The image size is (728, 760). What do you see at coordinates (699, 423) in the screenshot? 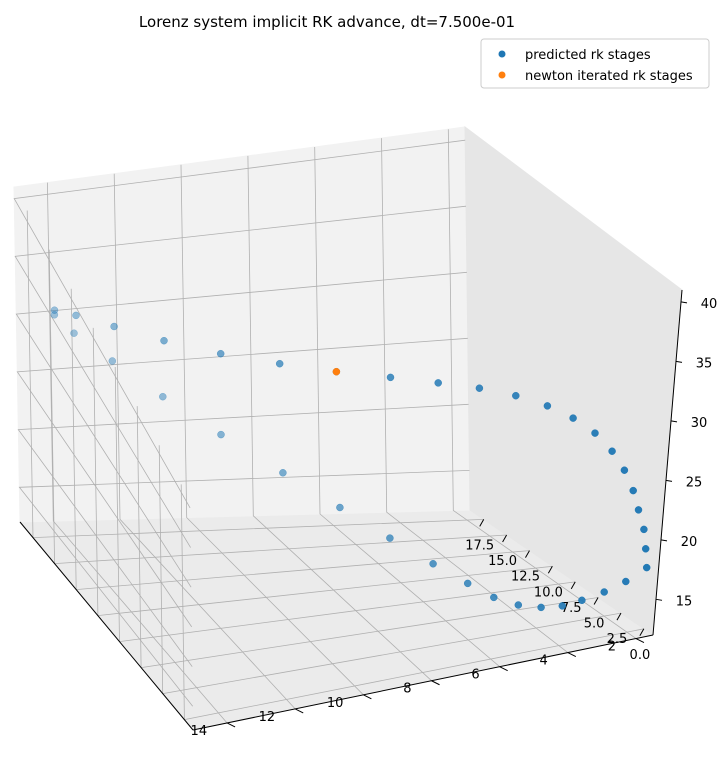
I see `z-tick-label: 30` at bounding box center [699, 423].